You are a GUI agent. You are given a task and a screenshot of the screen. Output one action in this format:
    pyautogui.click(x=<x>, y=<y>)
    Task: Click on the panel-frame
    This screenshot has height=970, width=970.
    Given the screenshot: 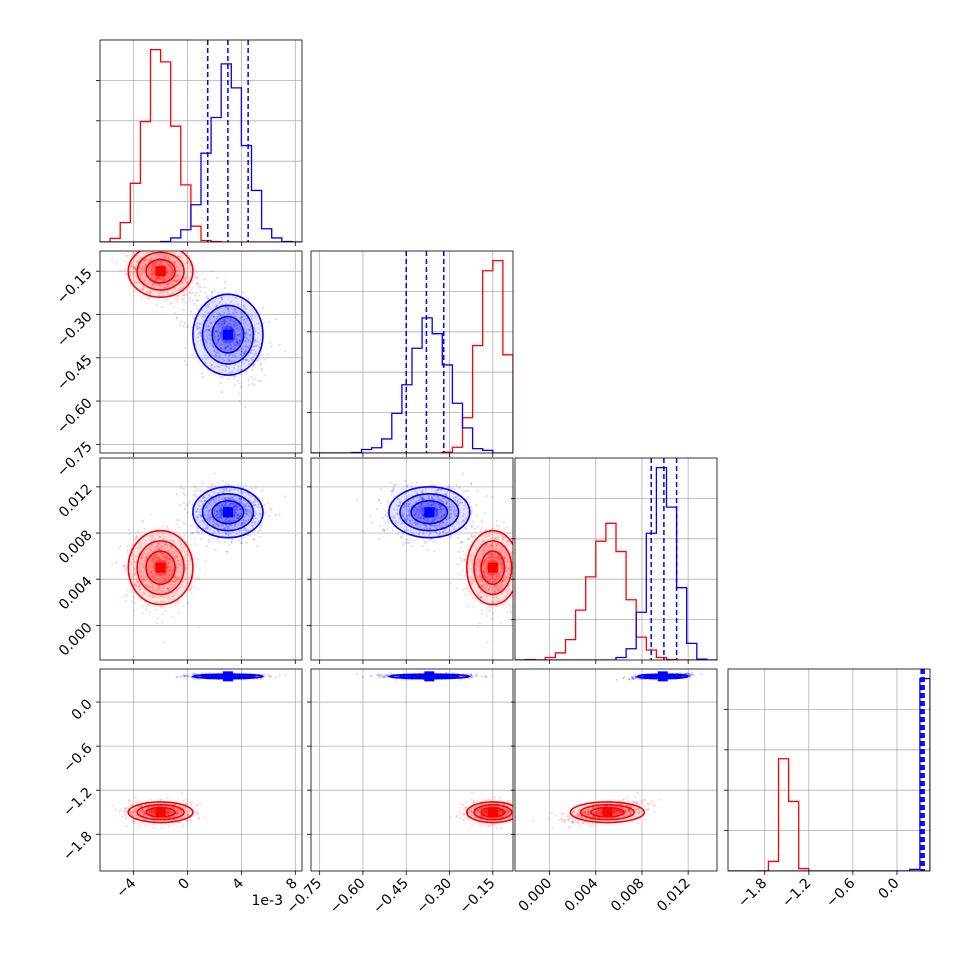 What is the action you would take?
    pyautogui.click(x=616, y=559)
    